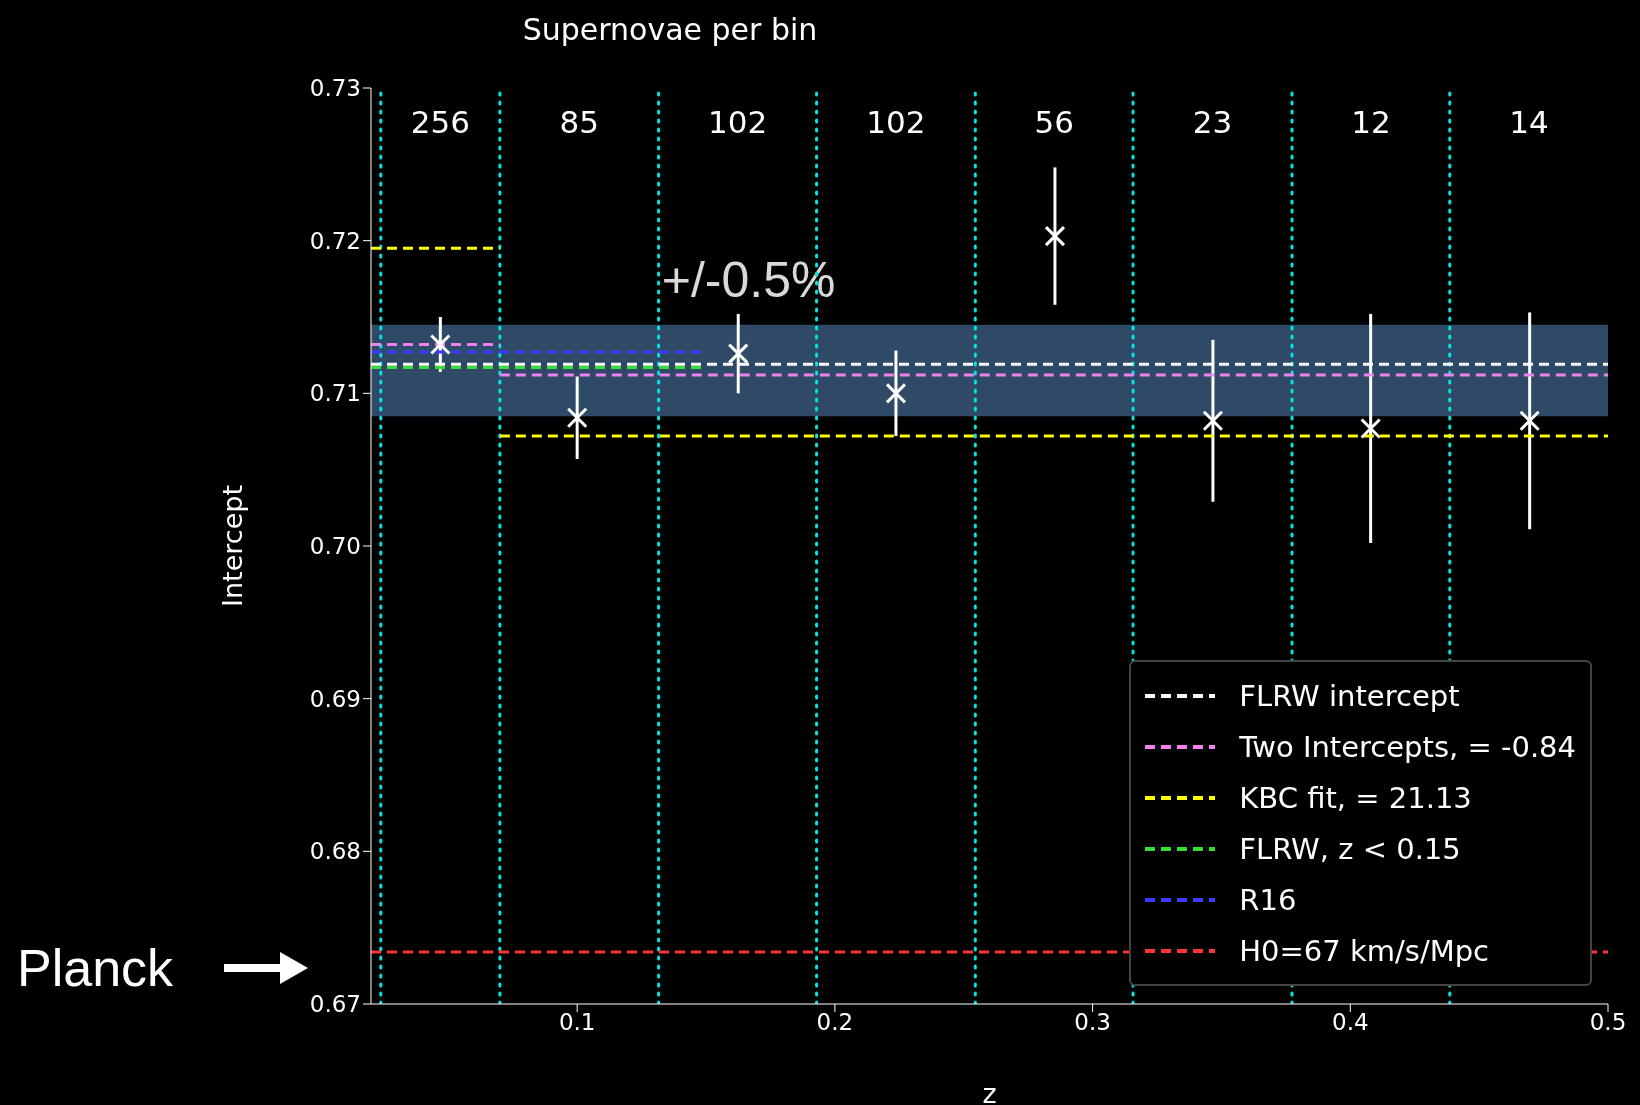 The height and width of the screenshot is (1105, 1640). What do you see at coordinates (1364, 950) in the screenshot?
I see `legend-label: H0=67 km/s/Mpc` at bounding box center [1364, 950].